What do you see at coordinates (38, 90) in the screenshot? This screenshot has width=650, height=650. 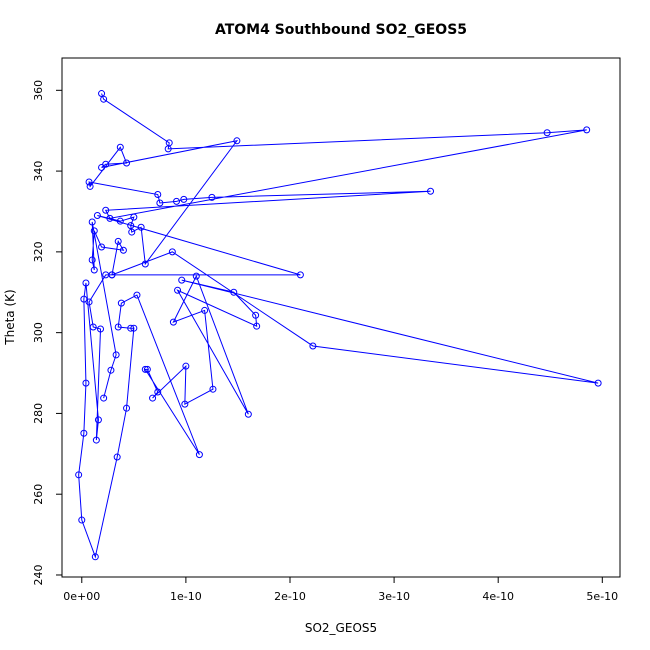 I see `y-tick-label: 360` at bounding box center [38, 90].